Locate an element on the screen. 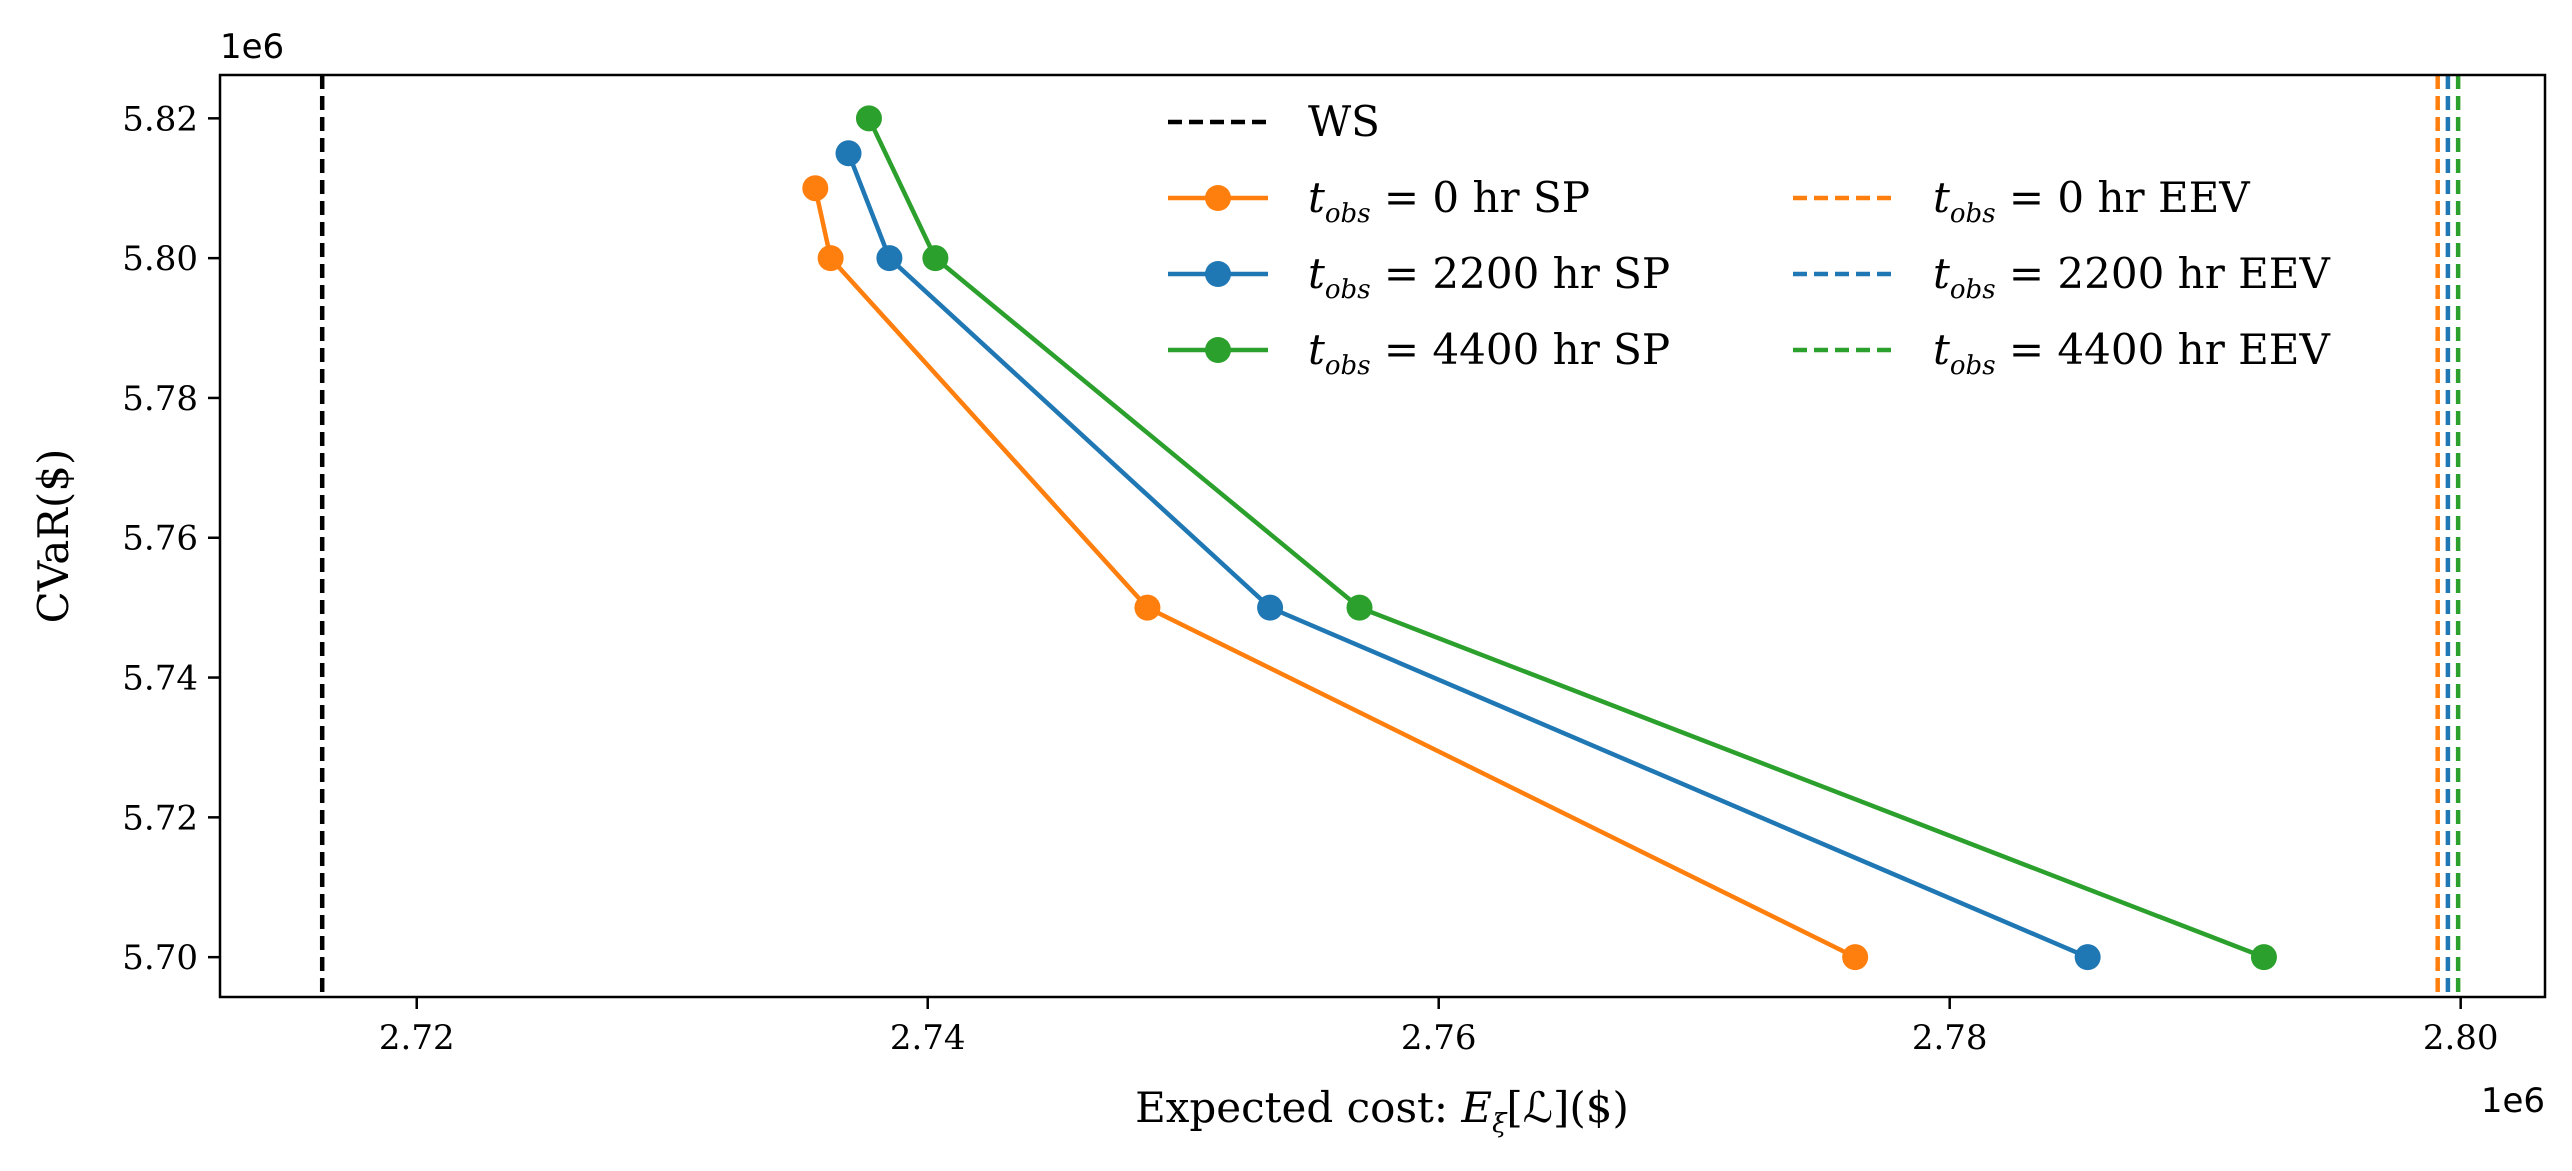  legend-label-ws: WS is located at coordinates (1344, 121).